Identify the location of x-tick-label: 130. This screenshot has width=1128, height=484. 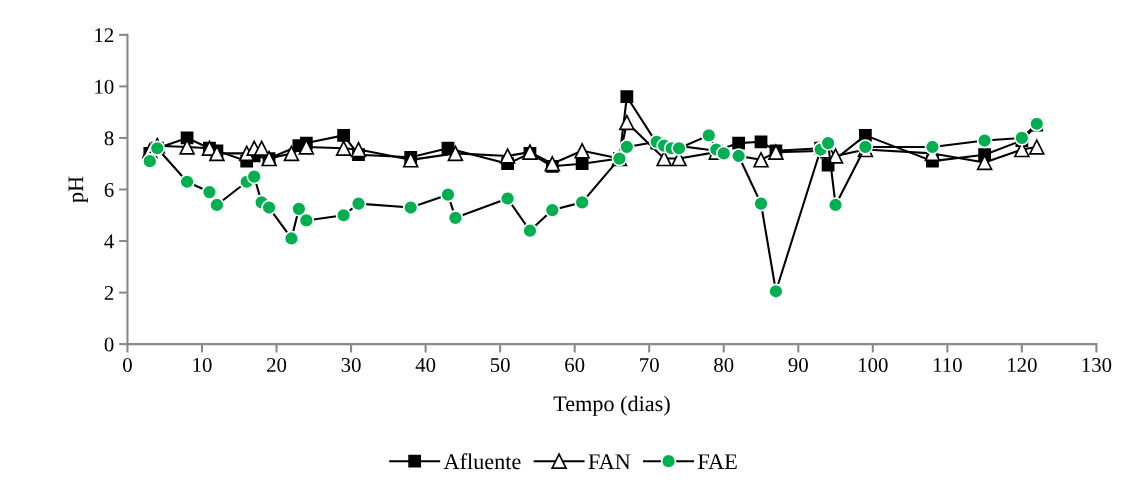
(1097, 364).